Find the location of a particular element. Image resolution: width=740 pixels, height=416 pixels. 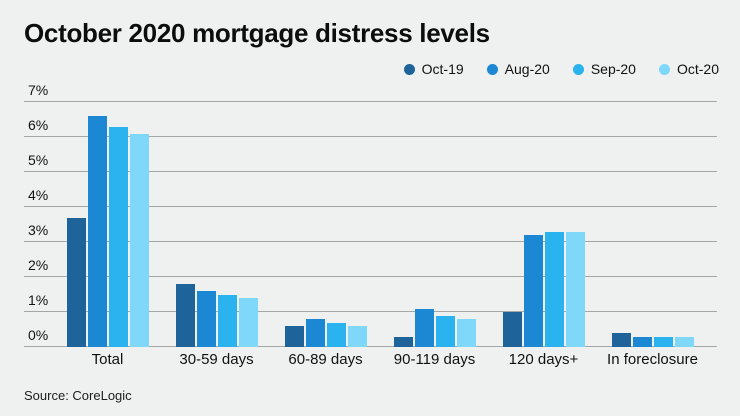

legend-label: Oct-20 is located at coordinates (697, 69).